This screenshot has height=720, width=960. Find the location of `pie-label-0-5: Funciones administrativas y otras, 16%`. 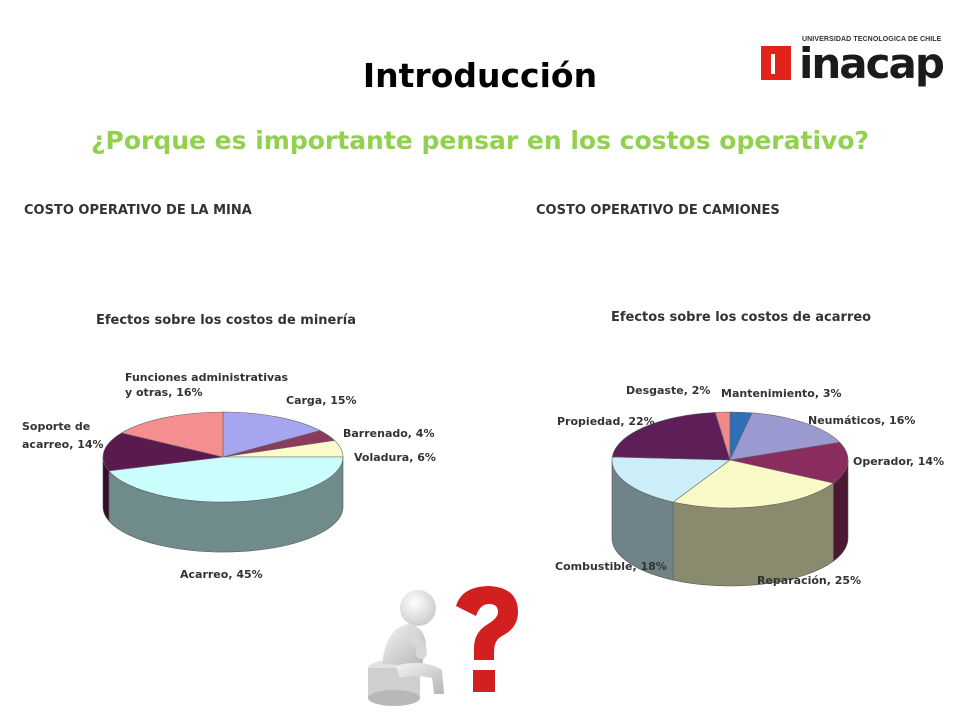

pie-label-0-5: Funciones administrativas y otras, 16% is located at coordinates (207, 385).